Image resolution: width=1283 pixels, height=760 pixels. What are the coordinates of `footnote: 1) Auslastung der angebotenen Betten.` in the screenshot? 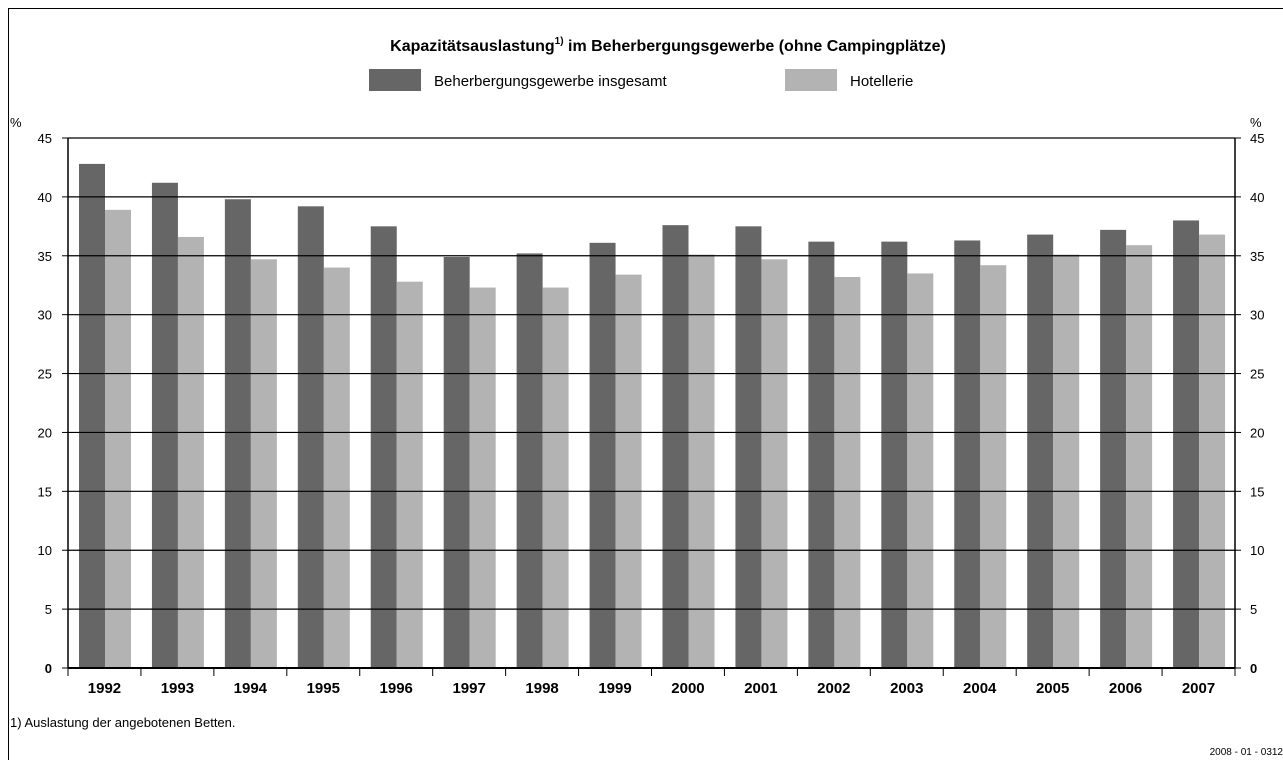 It's located at (123, 722).